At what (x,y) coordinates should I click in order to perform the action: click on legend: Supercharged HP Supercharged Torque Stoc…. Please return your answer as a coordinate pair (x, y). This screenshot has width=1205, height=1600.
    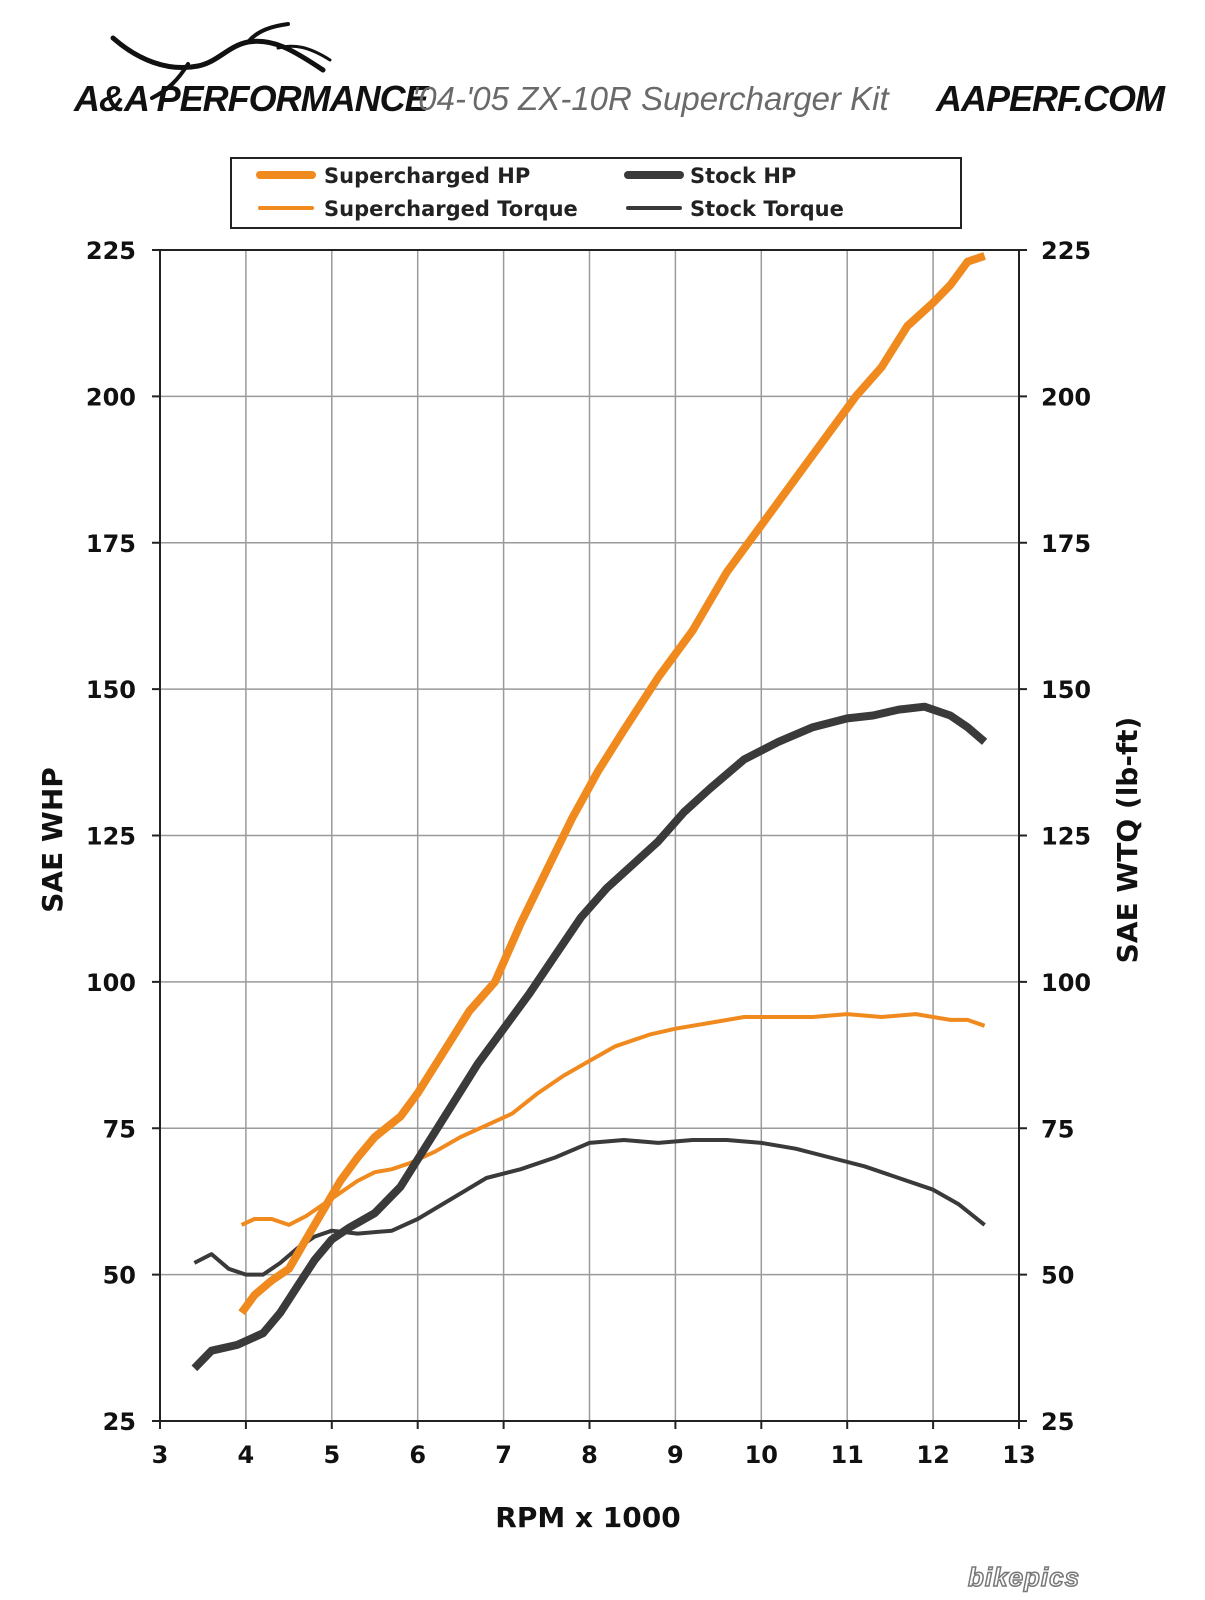
    Looking at the image, I should click on (596, 193).